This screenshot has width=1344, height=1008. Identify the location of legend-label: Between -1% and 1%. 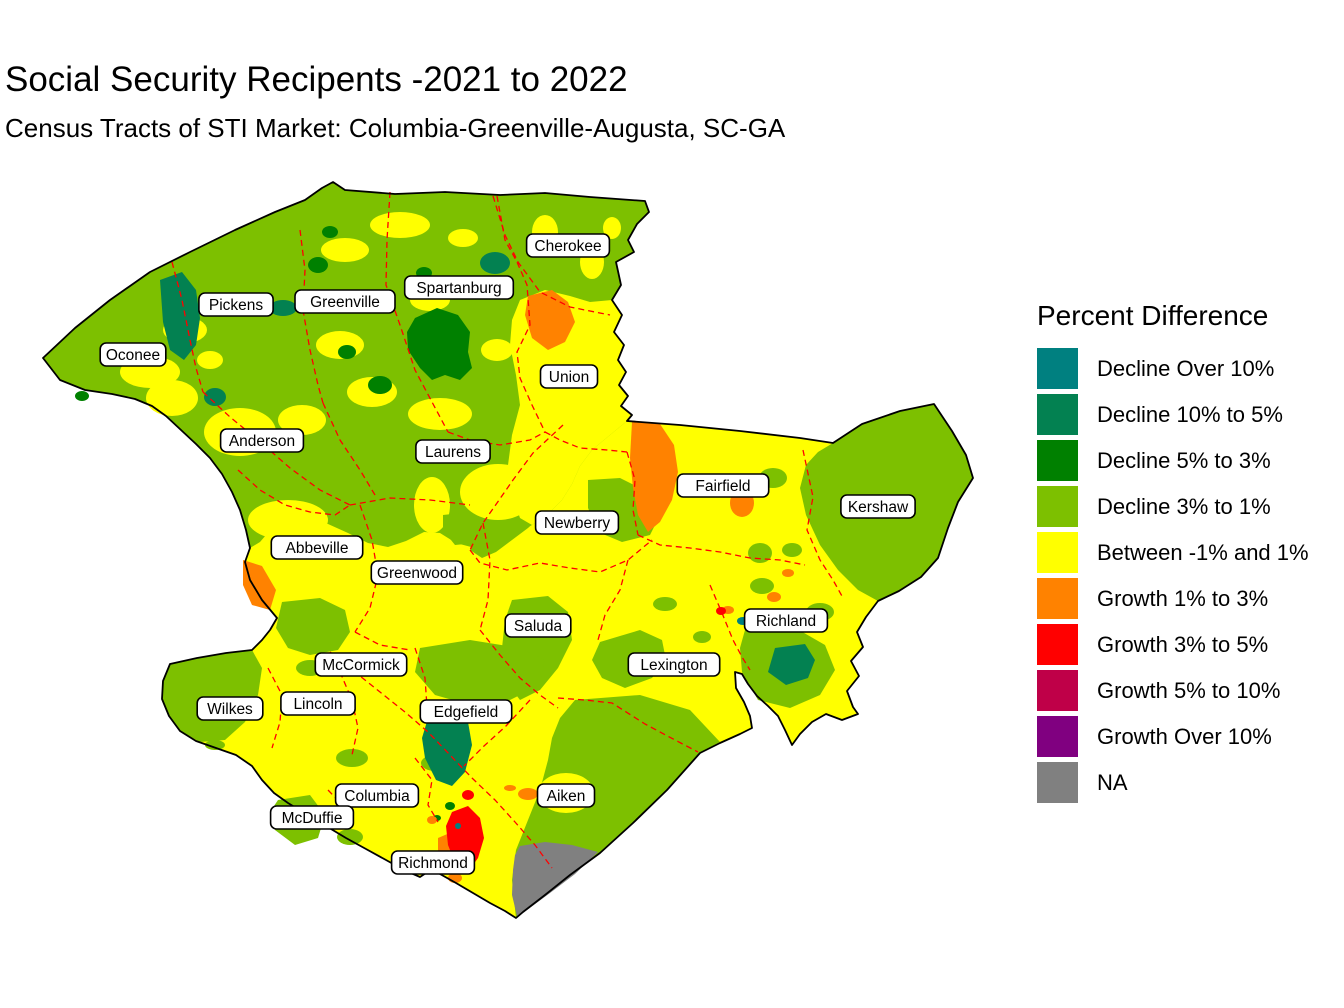
(1203, 552).